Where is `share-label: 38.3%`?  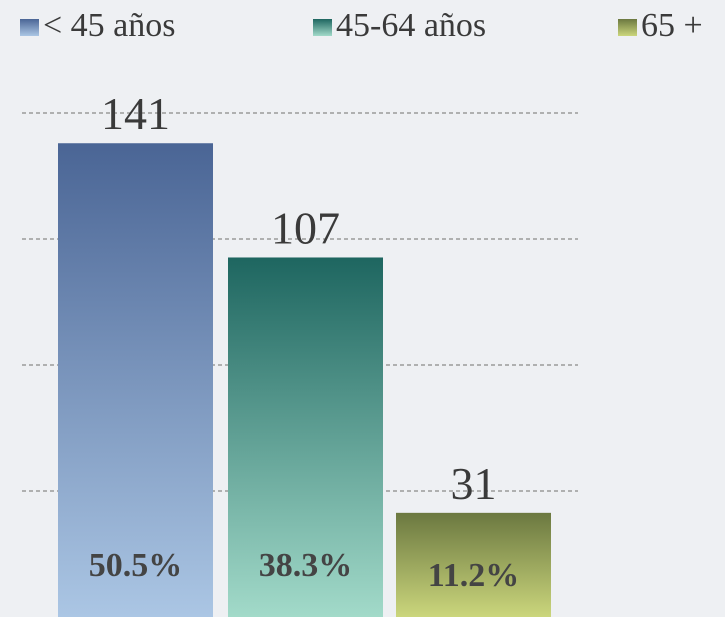 share-label: 38.3% is located at coordinates (306, 565).